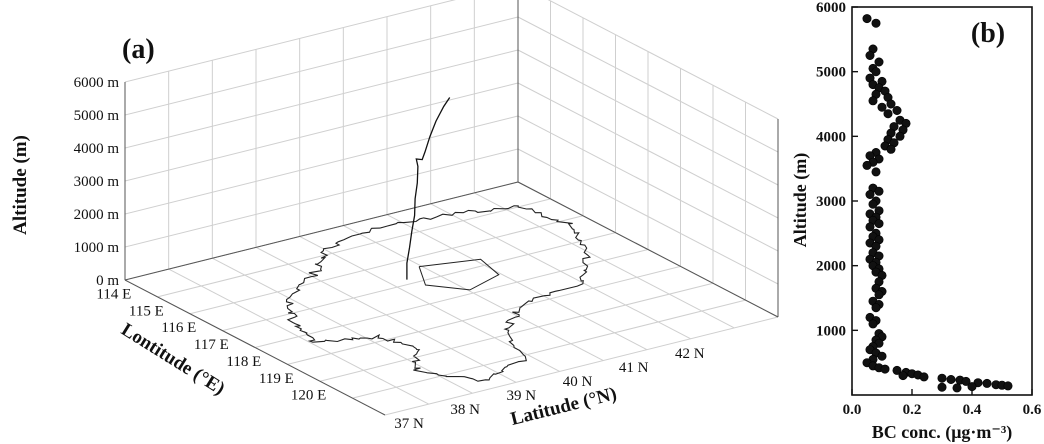 This screenshot has width=1044, height=444. I want to click on y-tick-label: 37 N, so click(409, 424).